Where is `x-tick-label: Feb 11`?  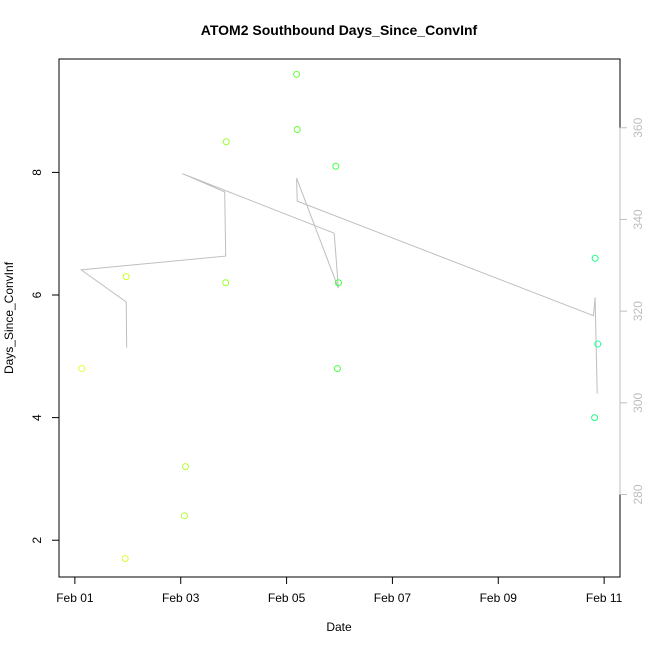
x-tick-label: Feb 11 is located at coordinates (604, 598).